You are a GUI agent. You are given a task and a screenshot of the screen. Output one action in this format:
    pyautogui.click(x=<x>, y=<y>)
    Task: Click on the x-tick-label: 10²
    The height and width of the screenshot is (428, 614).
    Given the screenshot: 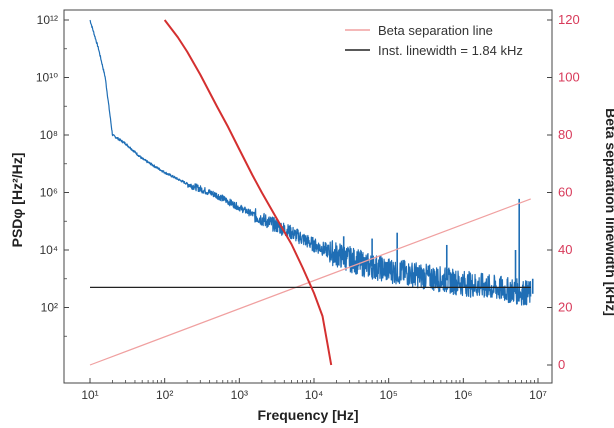 What is the action you would take?
    pyautogui.click(x=164, y=395)
    